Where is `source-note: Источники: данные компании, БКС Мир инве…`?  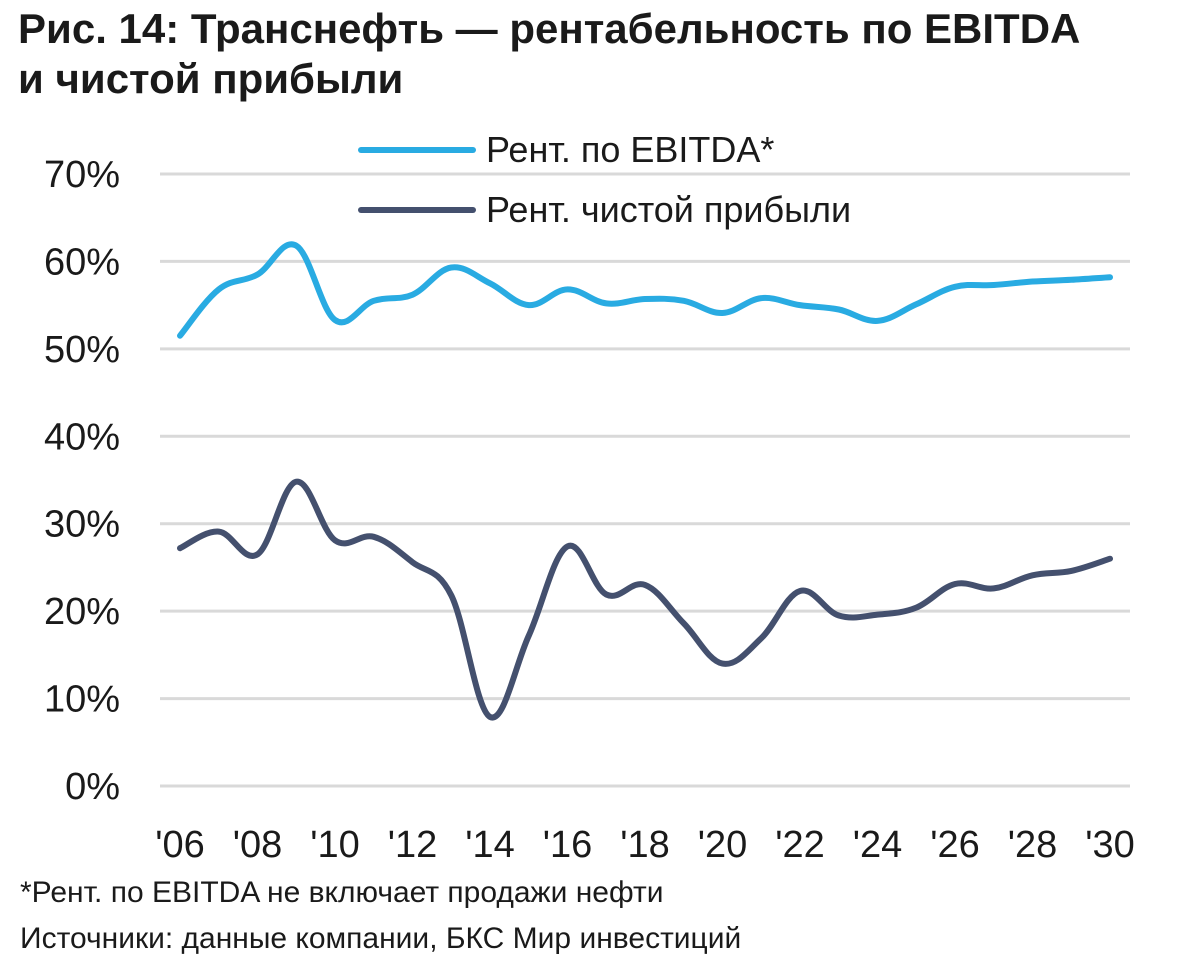
source-note: Источники: данные компании, БКС Мир инве… is located at coordinates (381, 938).